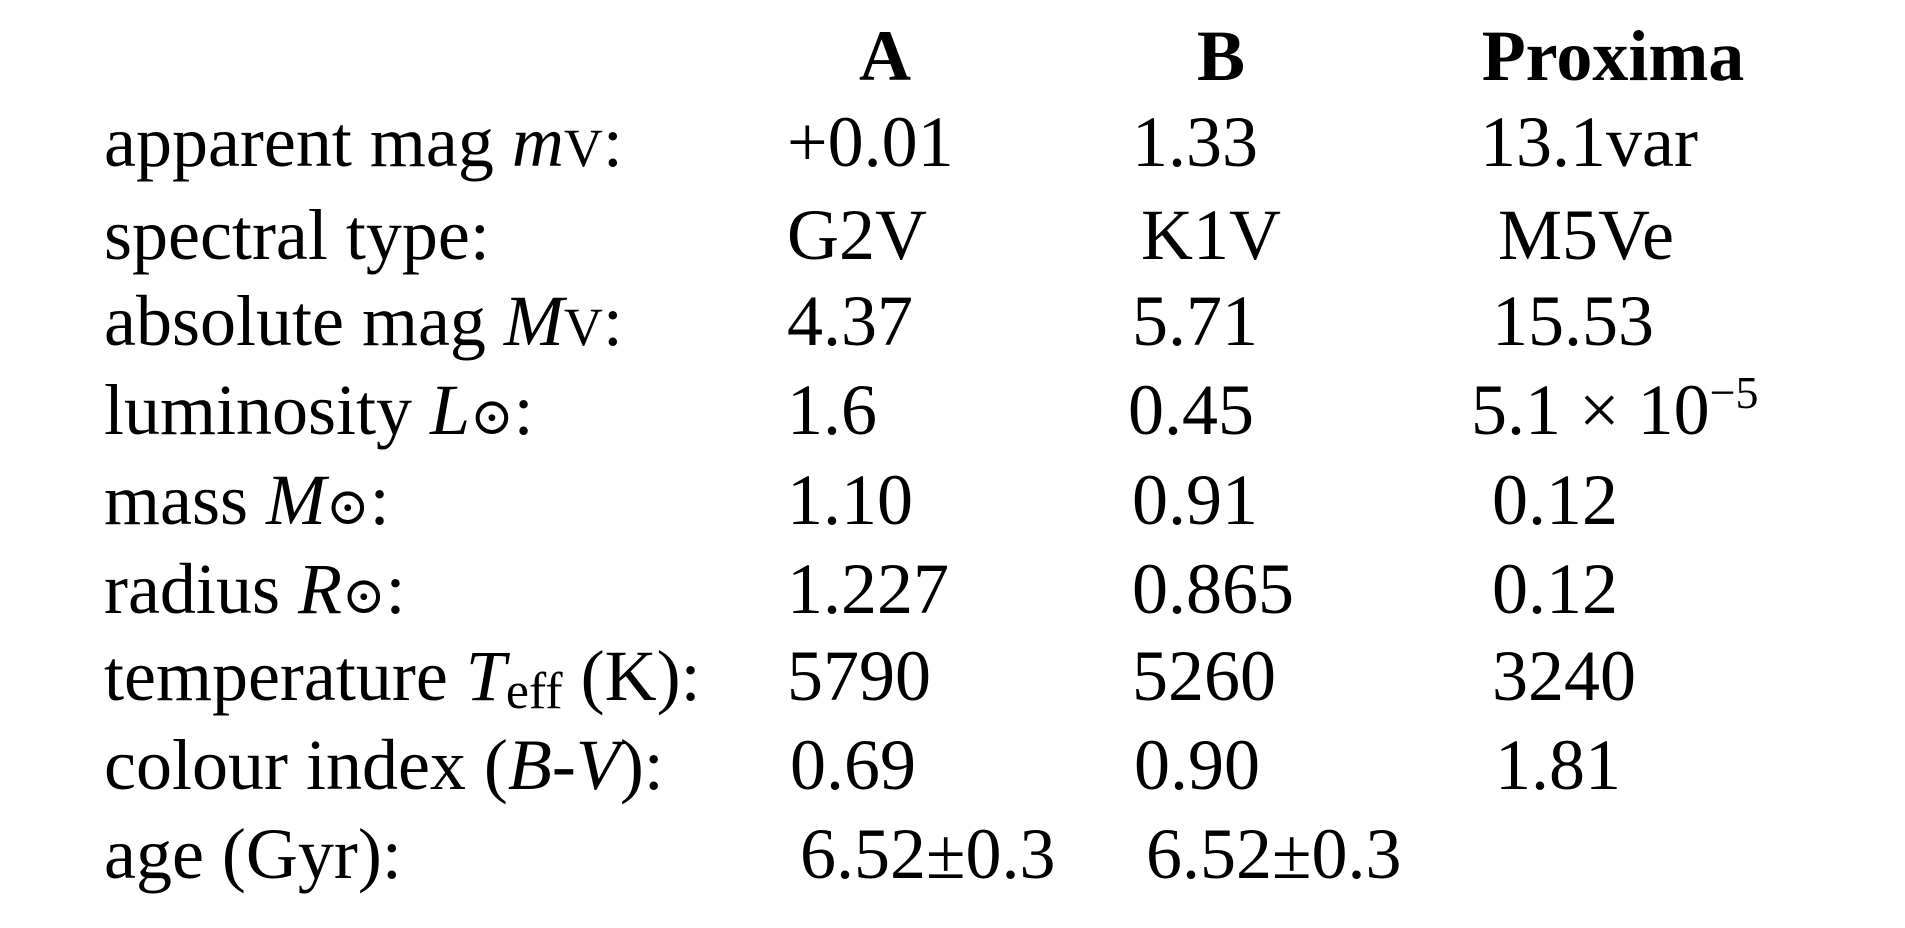 The image size is (1905, 928). I want to click on column-header: B, so click(1221, 56).